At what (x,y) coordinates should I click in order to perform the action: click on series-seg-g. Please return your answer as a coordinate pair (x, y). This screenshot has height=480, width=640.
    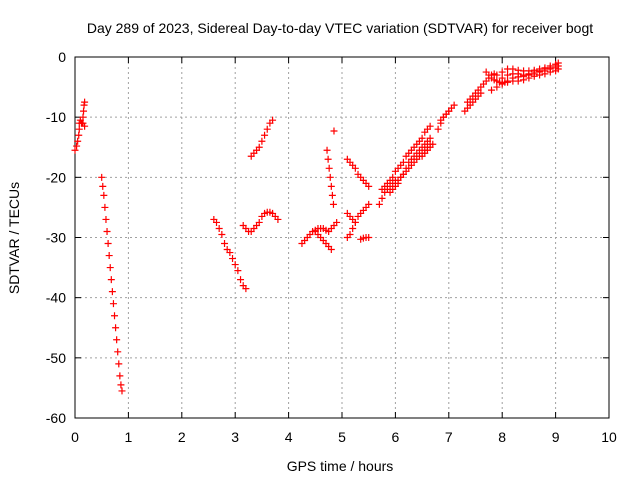
    Looking at the image, I should click on (319, 233).